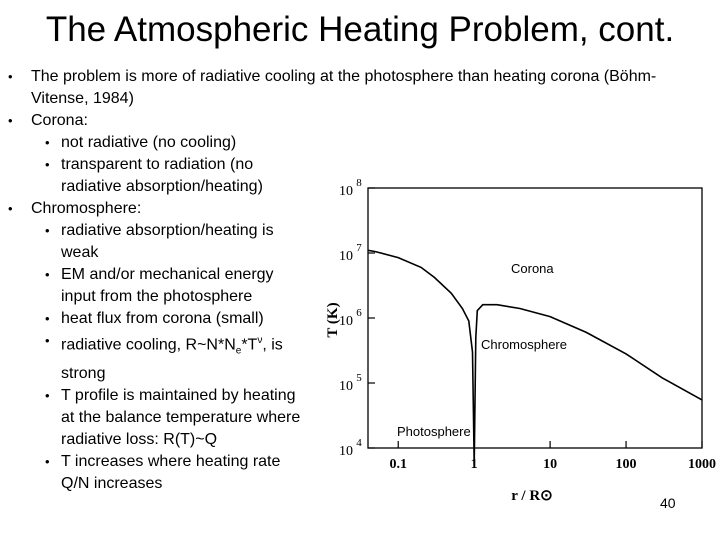  Describe the element at coordinates (702, 464) in the screenshot. I see `x-tick-label: 1000` at that location.